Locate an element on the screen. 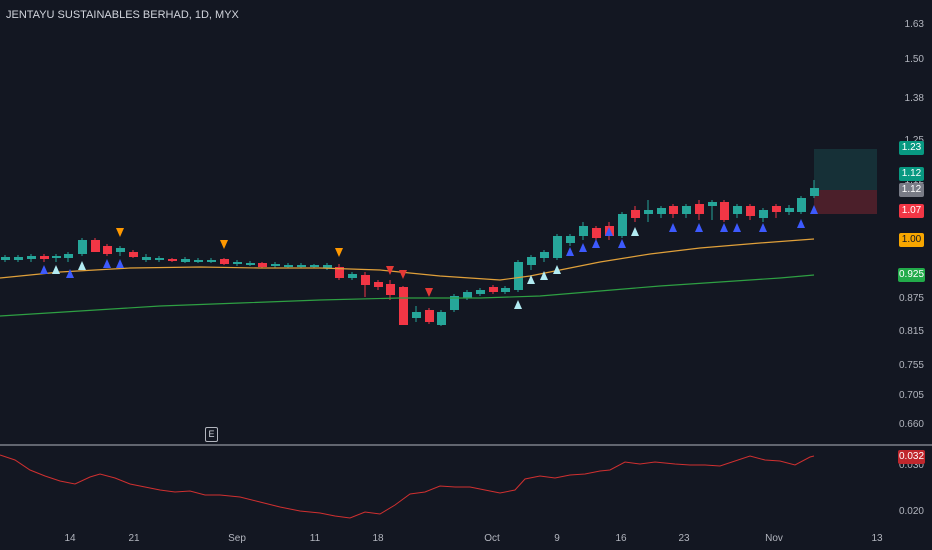 This screenshot has height=550, width=932. price-tick-label: 1.38 is located at coordinates (914, 98).